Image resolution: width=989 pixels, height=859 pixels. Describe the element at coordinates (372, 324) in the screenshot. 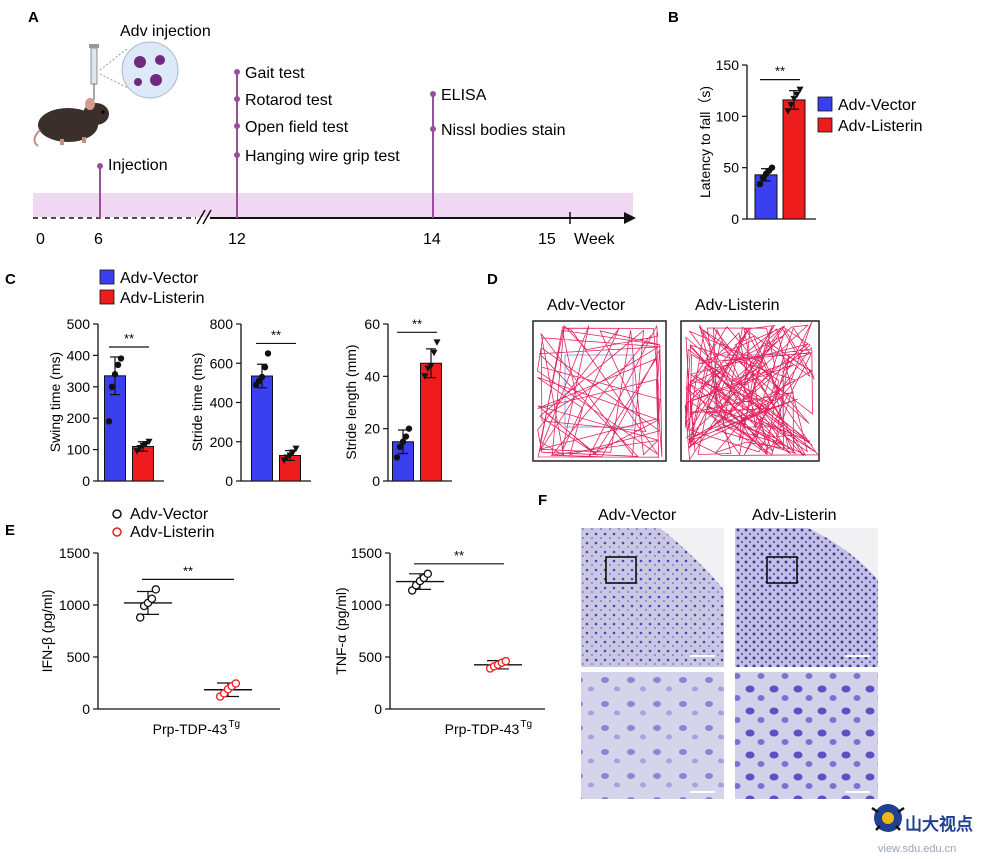

I see `y-tick-label: 60` at that location.